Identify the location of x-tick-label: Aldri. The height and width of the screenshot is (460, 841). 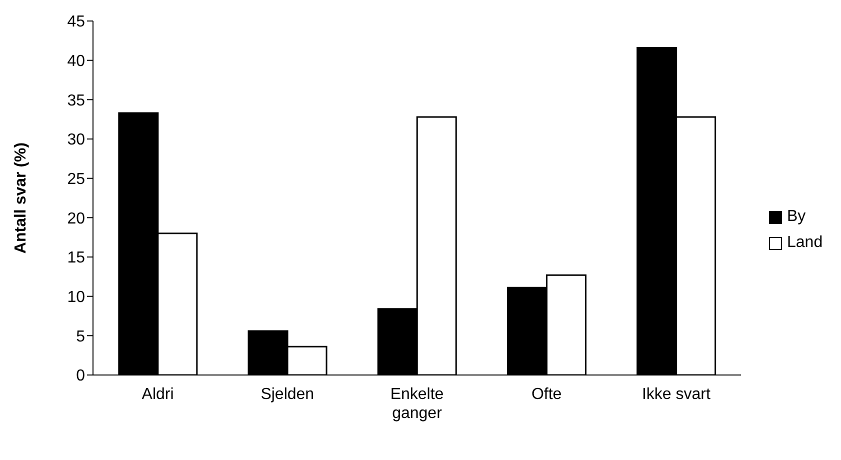
(158, 394).